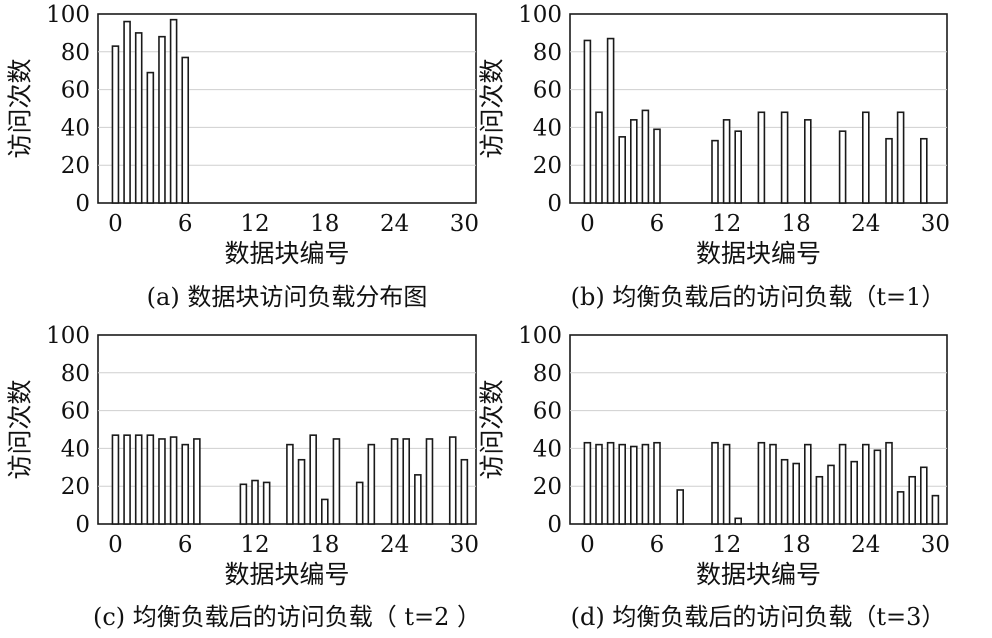  What do you see at coordinates (547, 487) in the screenshot?
I see `y-tick-label: 20` at bounding box center [547, 487].